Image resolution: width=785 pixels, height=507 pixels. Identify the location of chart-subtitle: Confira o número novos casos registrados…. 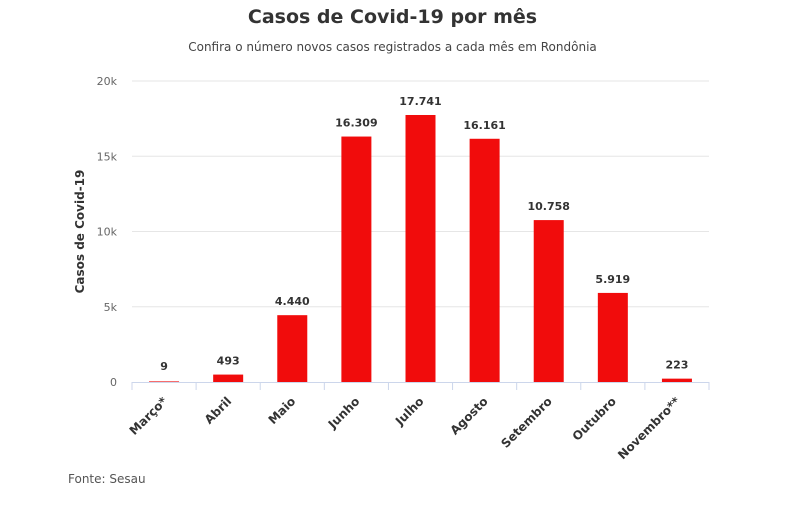
(392, 47).